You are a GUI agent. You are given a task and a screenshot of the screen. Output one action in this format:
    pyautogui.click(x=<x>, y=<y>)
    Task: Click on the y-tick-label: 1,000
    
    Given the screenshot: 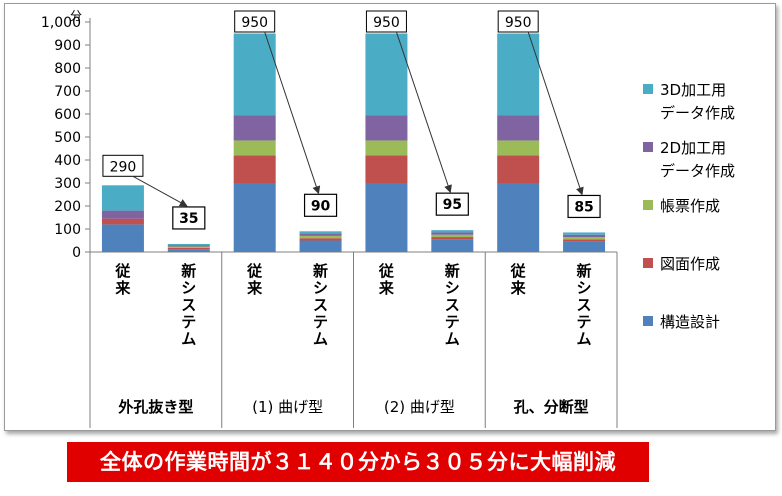 What is the action you would take?
    pyautogui.click(x=61, y=23)
    